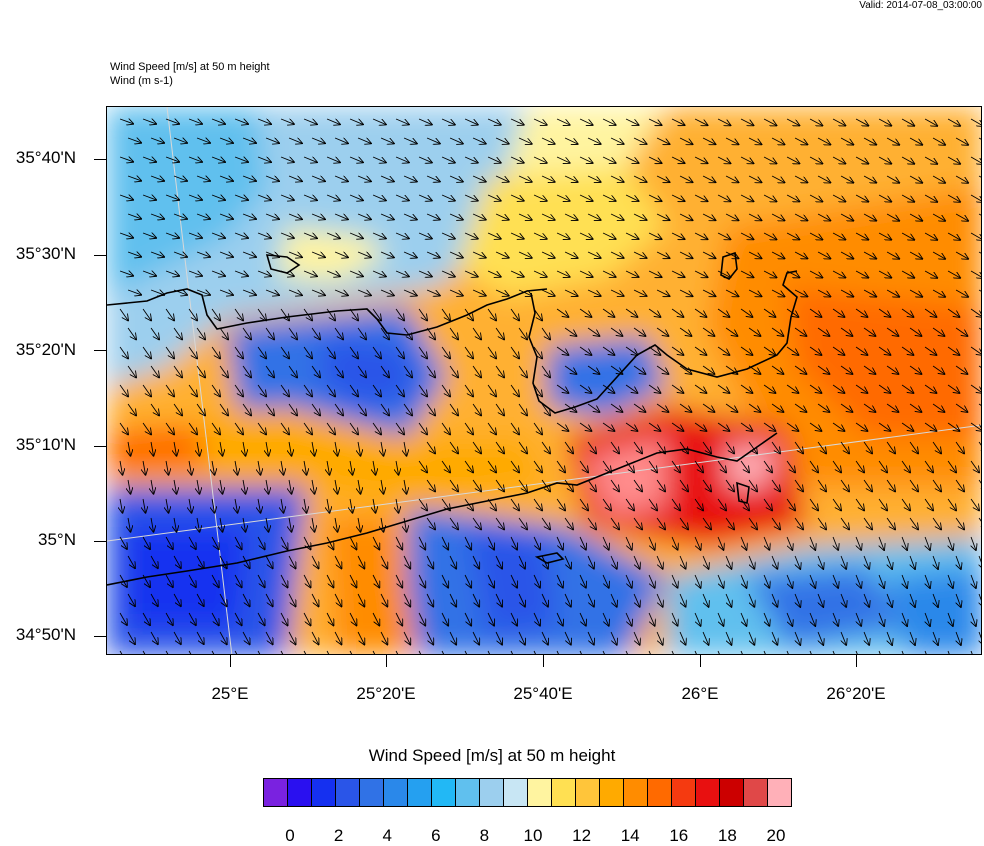 The width and height of the screenshot is (984, 846). What do you see at coordinates (338, 835) in the screenshot?
I see `colorbar-label: 2` at bounding box center [338, 835].